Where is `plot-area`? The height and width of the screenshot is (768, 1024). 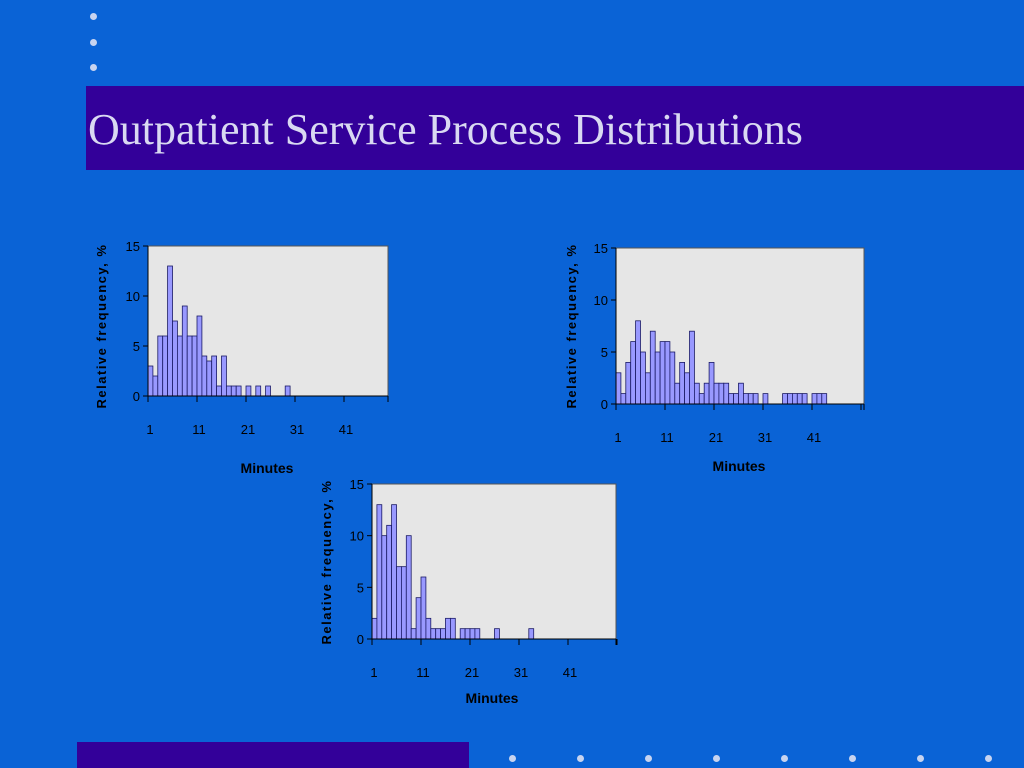
plot-area is located at coordinates (494, 561).